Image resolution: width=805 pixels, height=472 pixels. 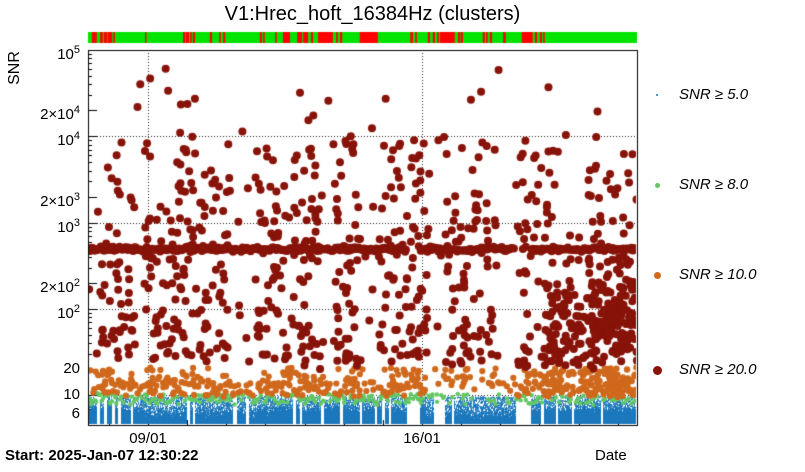 What do you see at coordinates (148, 438) in the screenshot?
I see `x-tick-label: 09/01` at bounding box center [148, 438].